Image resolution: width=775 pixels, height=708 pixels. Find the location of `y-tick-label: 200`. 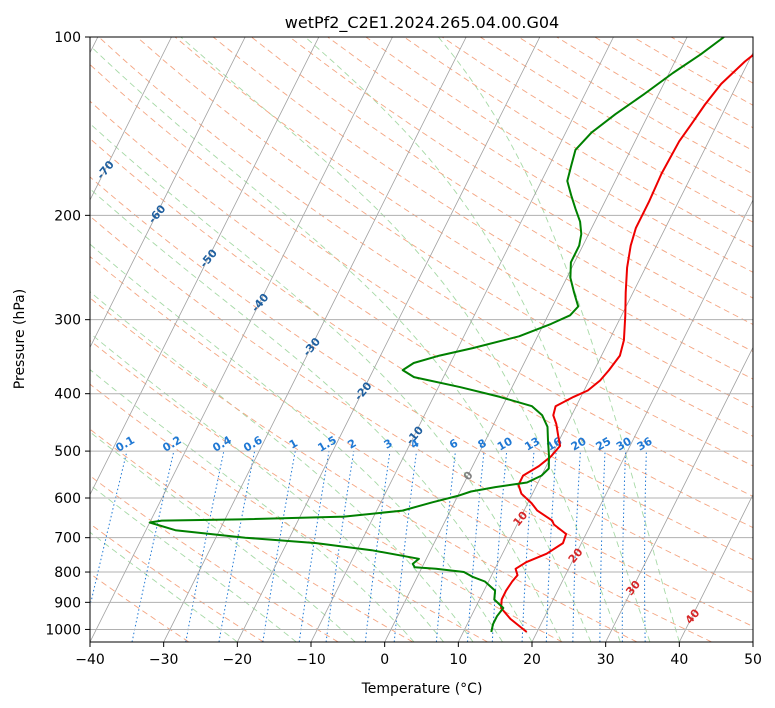

y-tick-label: 200 is located at coordinates (67, 216).